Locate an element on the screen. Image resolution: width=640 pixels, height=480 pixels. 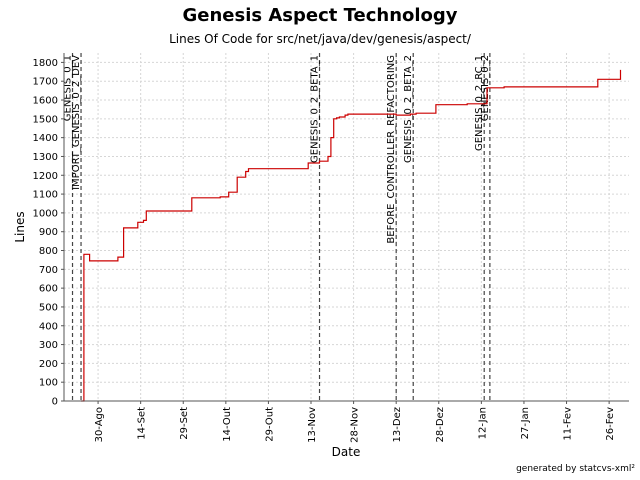
y-tick-label: 900 is located at coordinates (48, 232).